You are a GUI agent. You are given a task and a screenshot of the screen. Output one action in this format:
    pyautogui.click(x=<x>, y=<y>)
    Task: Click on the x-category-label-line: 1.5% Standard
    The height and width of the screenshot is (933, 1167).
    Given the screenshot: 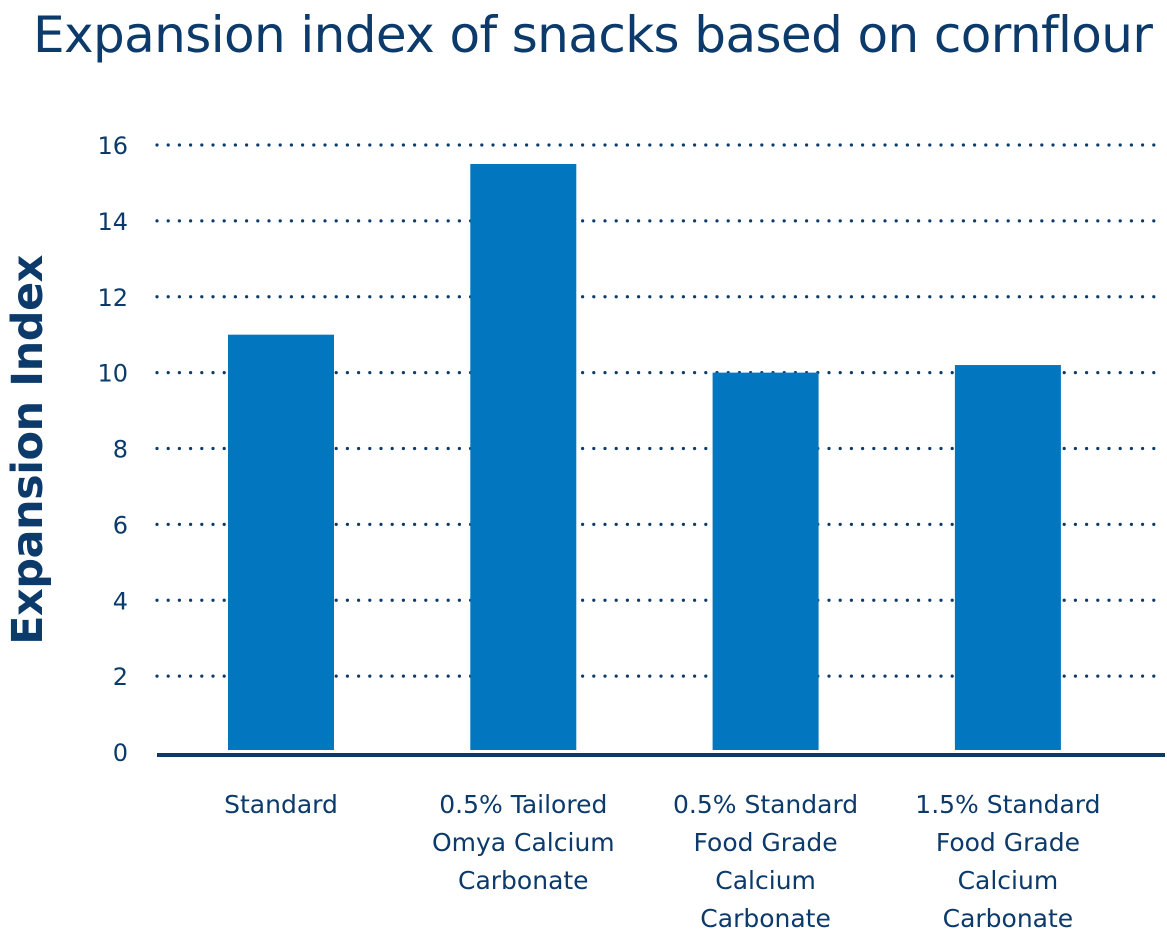 What is the action you would take?
    pyautogui.click(x=1007, y=804)
    